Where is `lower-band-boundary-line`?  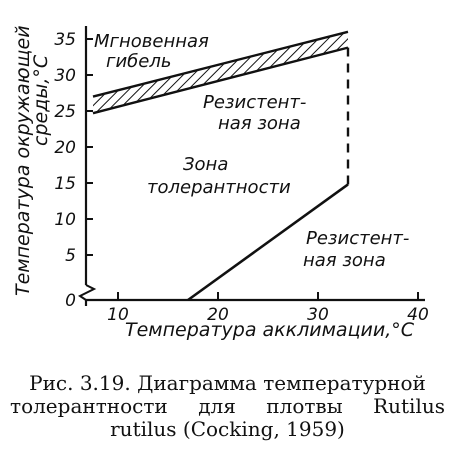
lower-band-boundary-line is located at coordinates (220, 80).